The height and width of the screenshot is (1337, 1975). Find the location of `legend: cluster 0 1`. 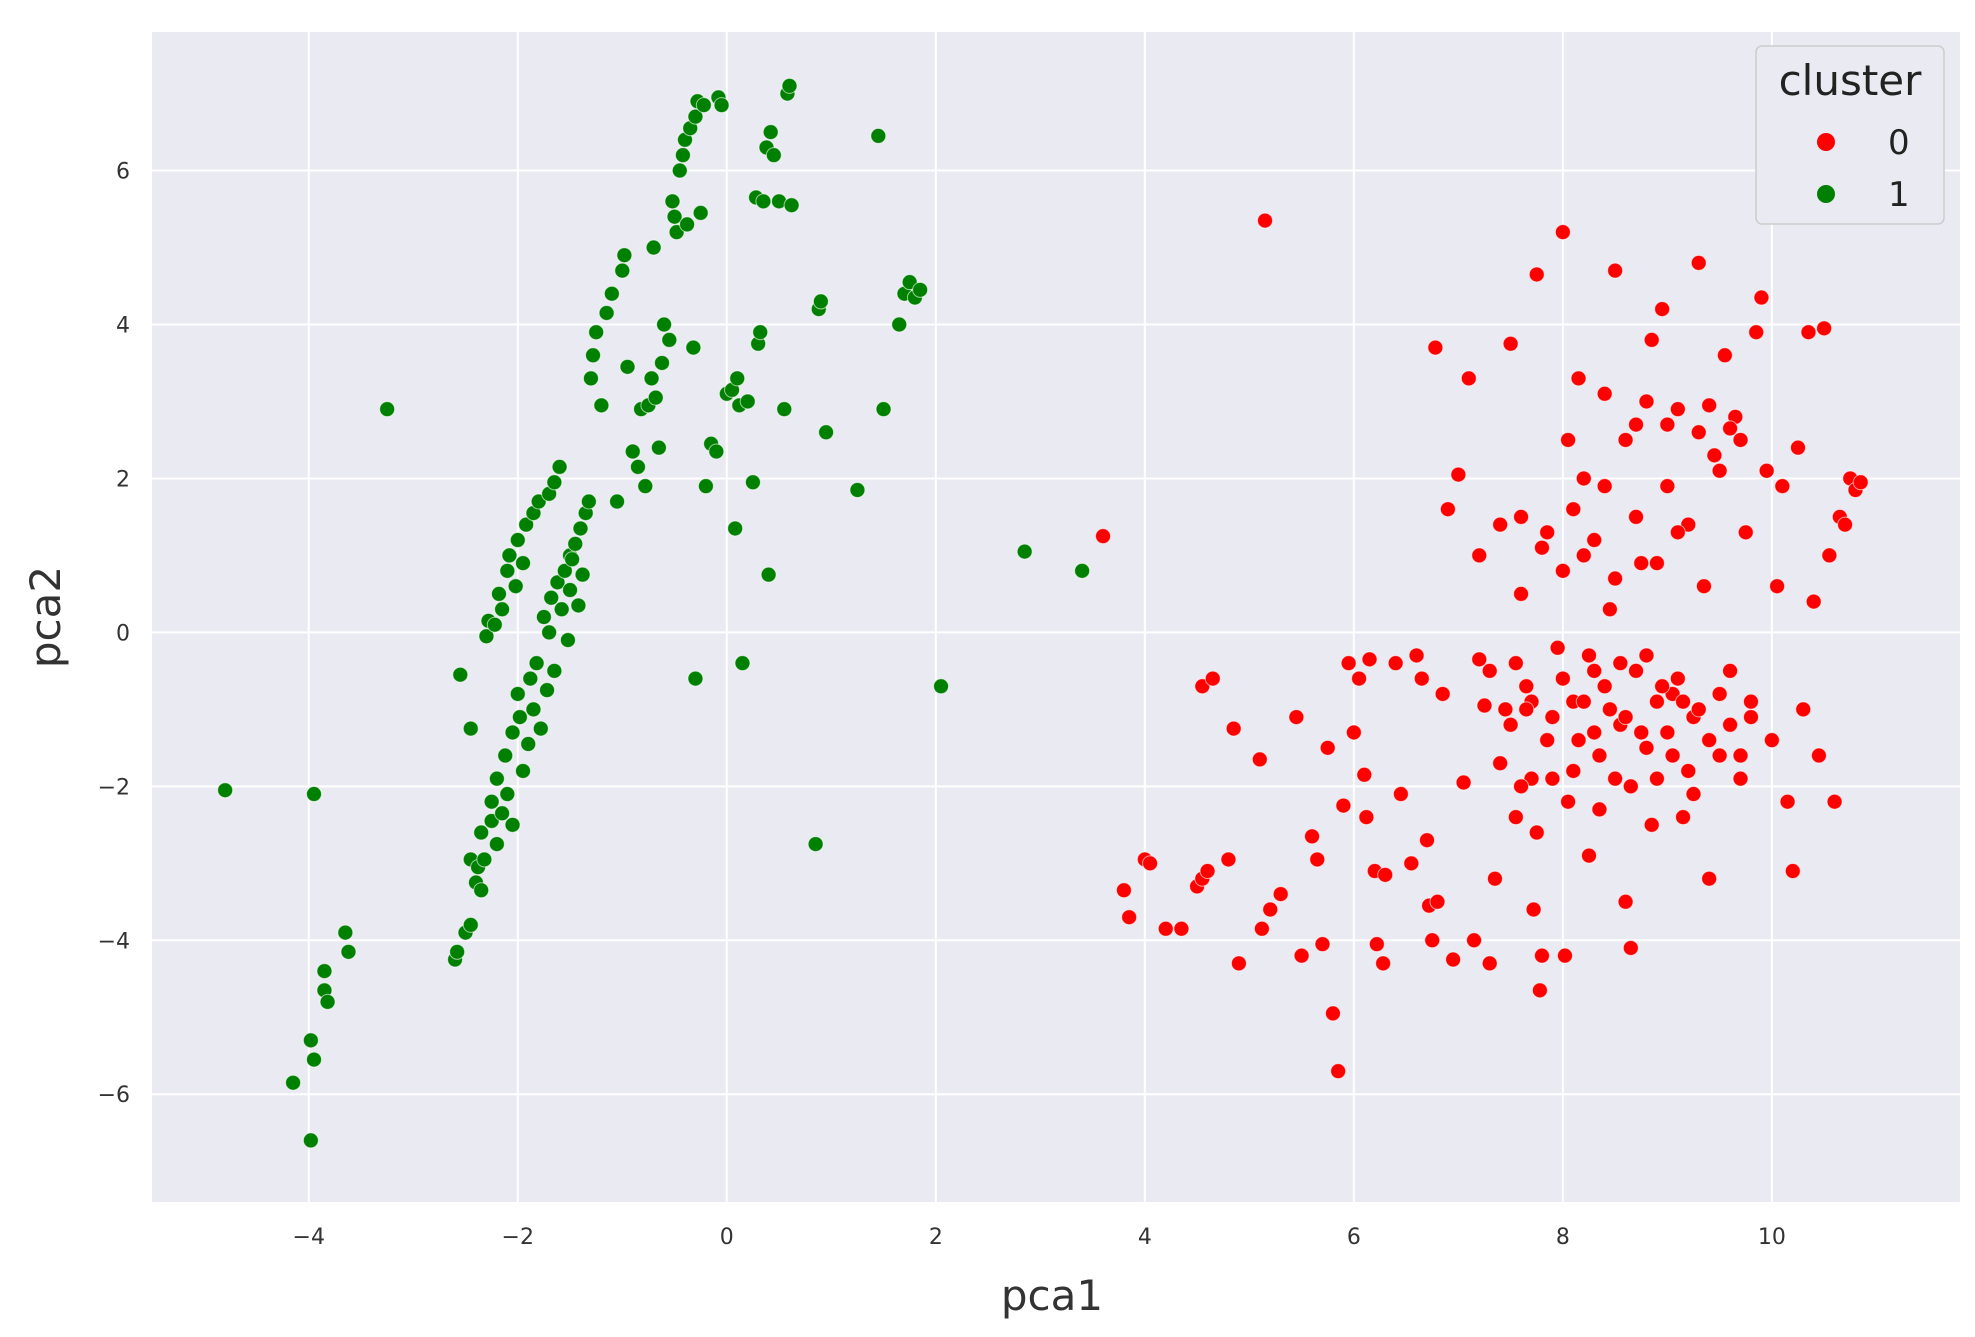

legend: cluster 0 1 is located at coordinates (1850, 135).